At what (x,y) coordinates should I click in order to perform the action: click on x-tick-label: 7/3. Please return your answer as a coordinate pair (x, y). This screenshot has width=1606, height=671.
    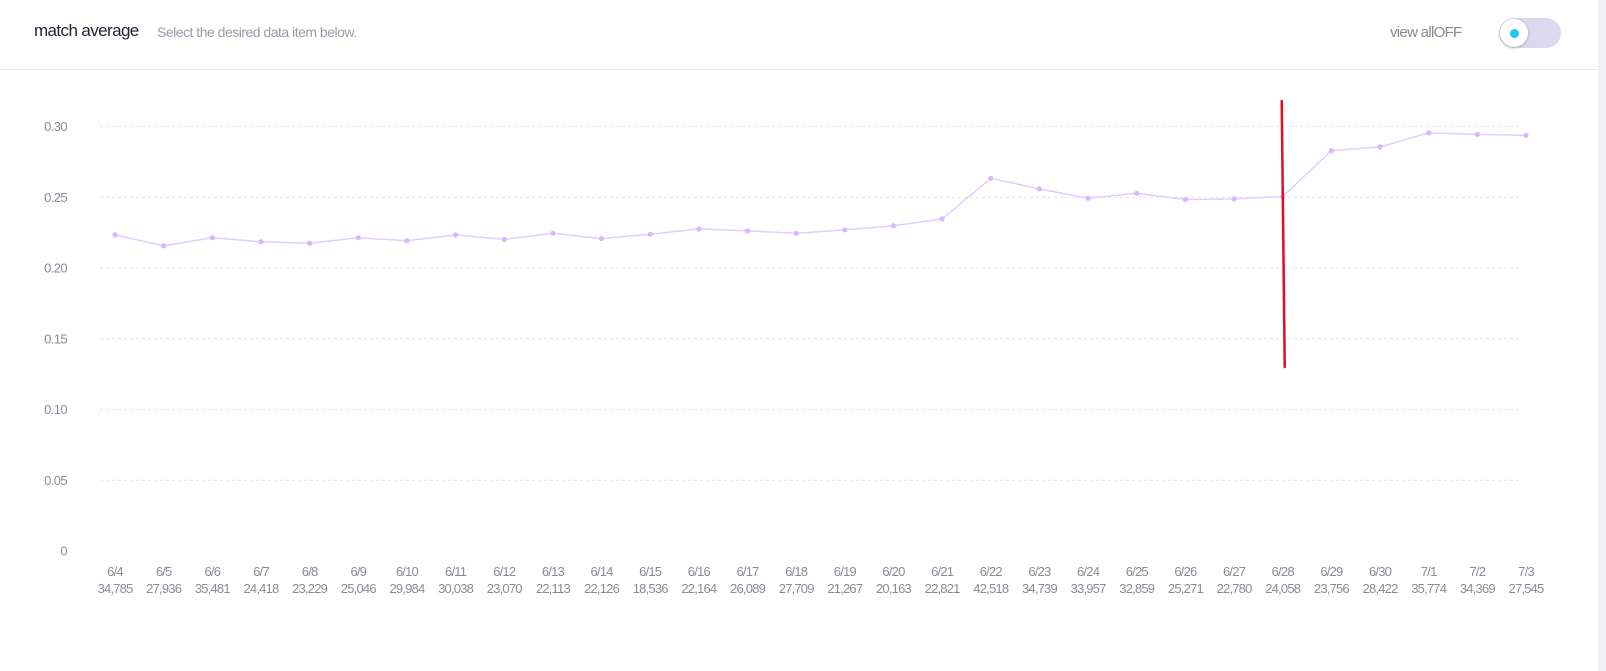
    Looking at the image, I should click on (1526, 571).